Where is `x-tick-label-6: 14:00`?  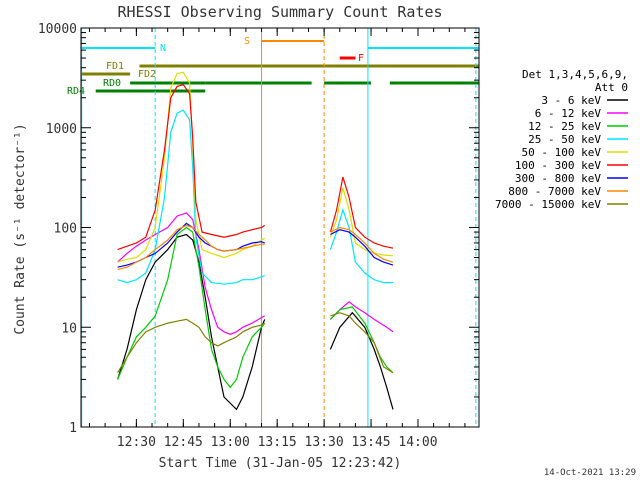 x-tick-label-6: 14:00 is located at coordinates (417, 442).